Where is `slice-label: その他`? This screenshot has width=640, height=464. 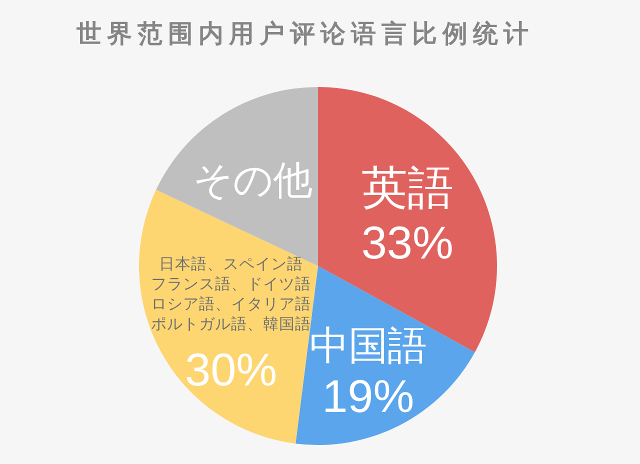 slice-label: その他 is located at coordinates (252, 180).